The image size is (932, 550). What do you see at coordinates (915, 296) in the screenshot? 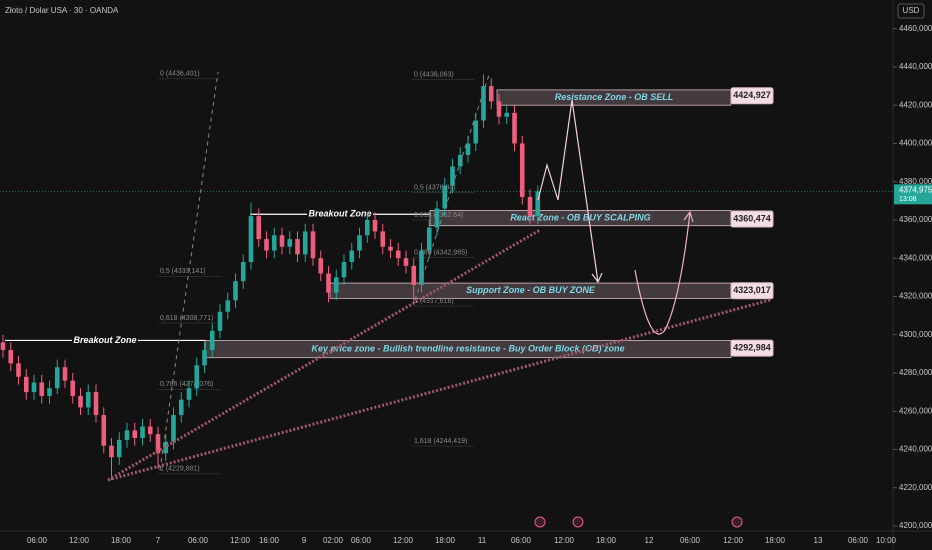
I see `y-tick-label: 4320,000` at bounding box center [915, 296].